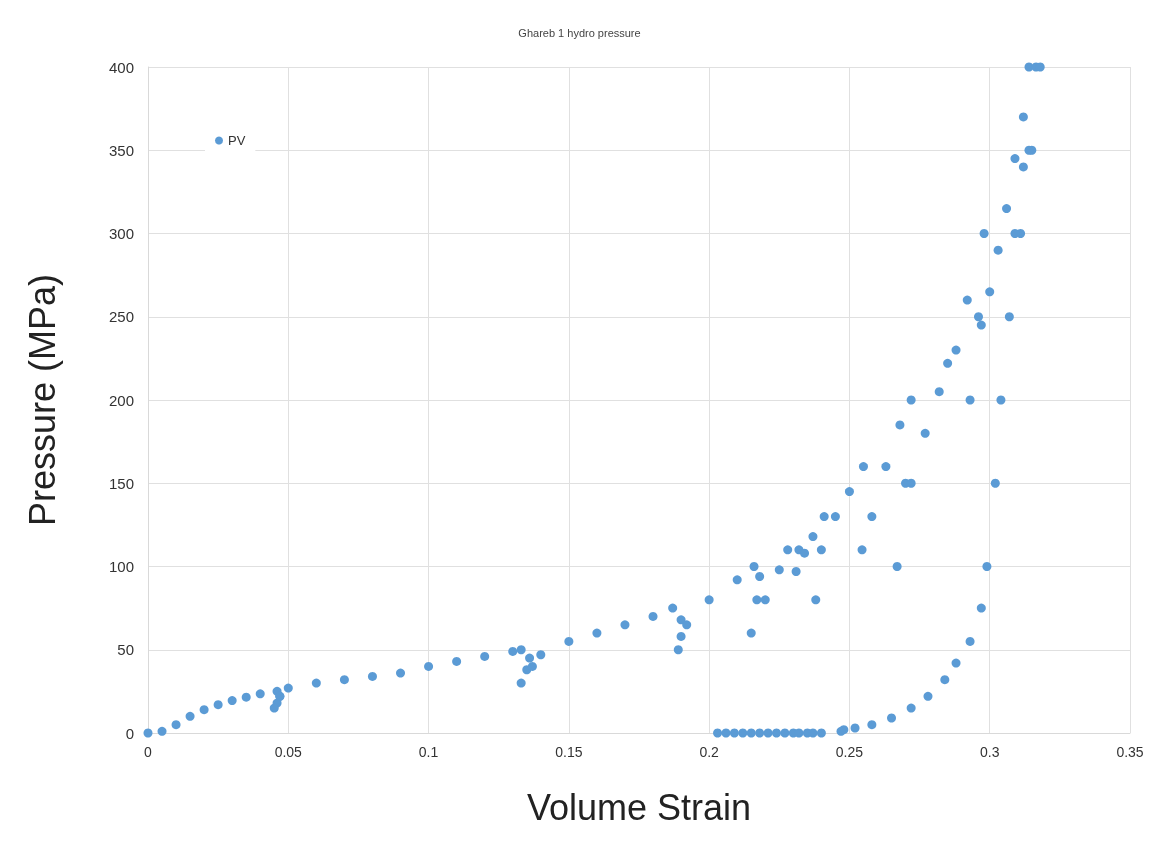 Image resolution: width=1159 pixels, height=843 pixels. Describe the element at coordinates (989, 752) in the screenshot. I see `x-tick-label: 0.3` at that location.